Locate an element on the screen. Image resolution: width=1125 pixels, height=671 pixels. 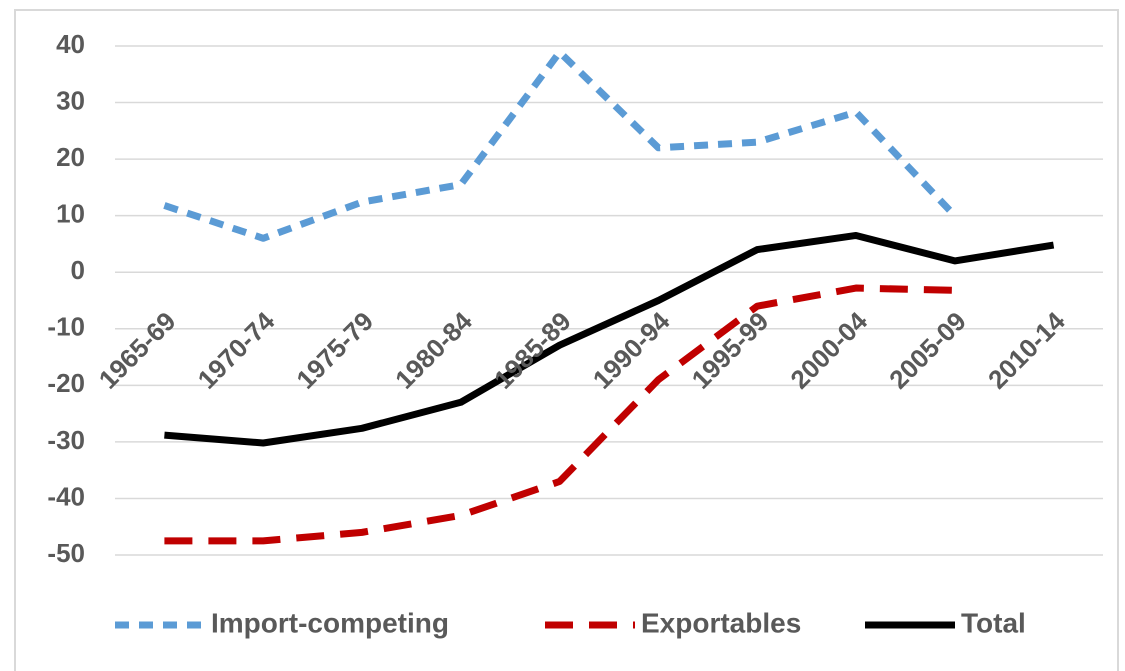
legend-label: Total is located at coordinates (993, 622).